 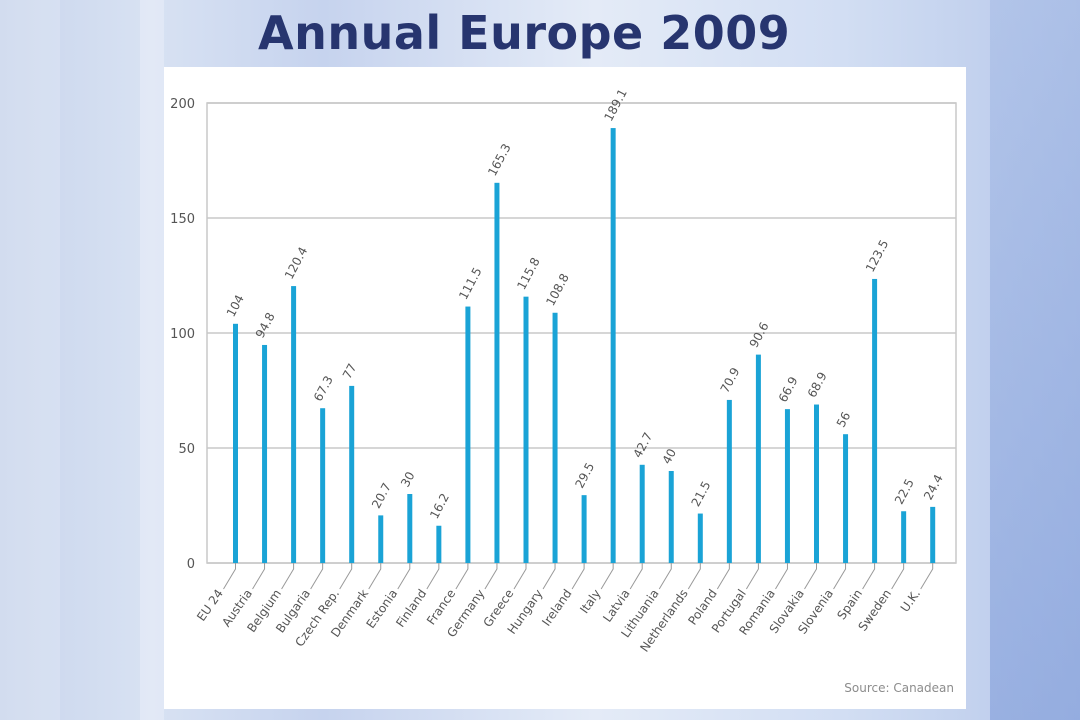 What do you see at coordinates (439, 506) in the screenshot?
I see `data-label: 16.2` at bounding box center [439, 506].